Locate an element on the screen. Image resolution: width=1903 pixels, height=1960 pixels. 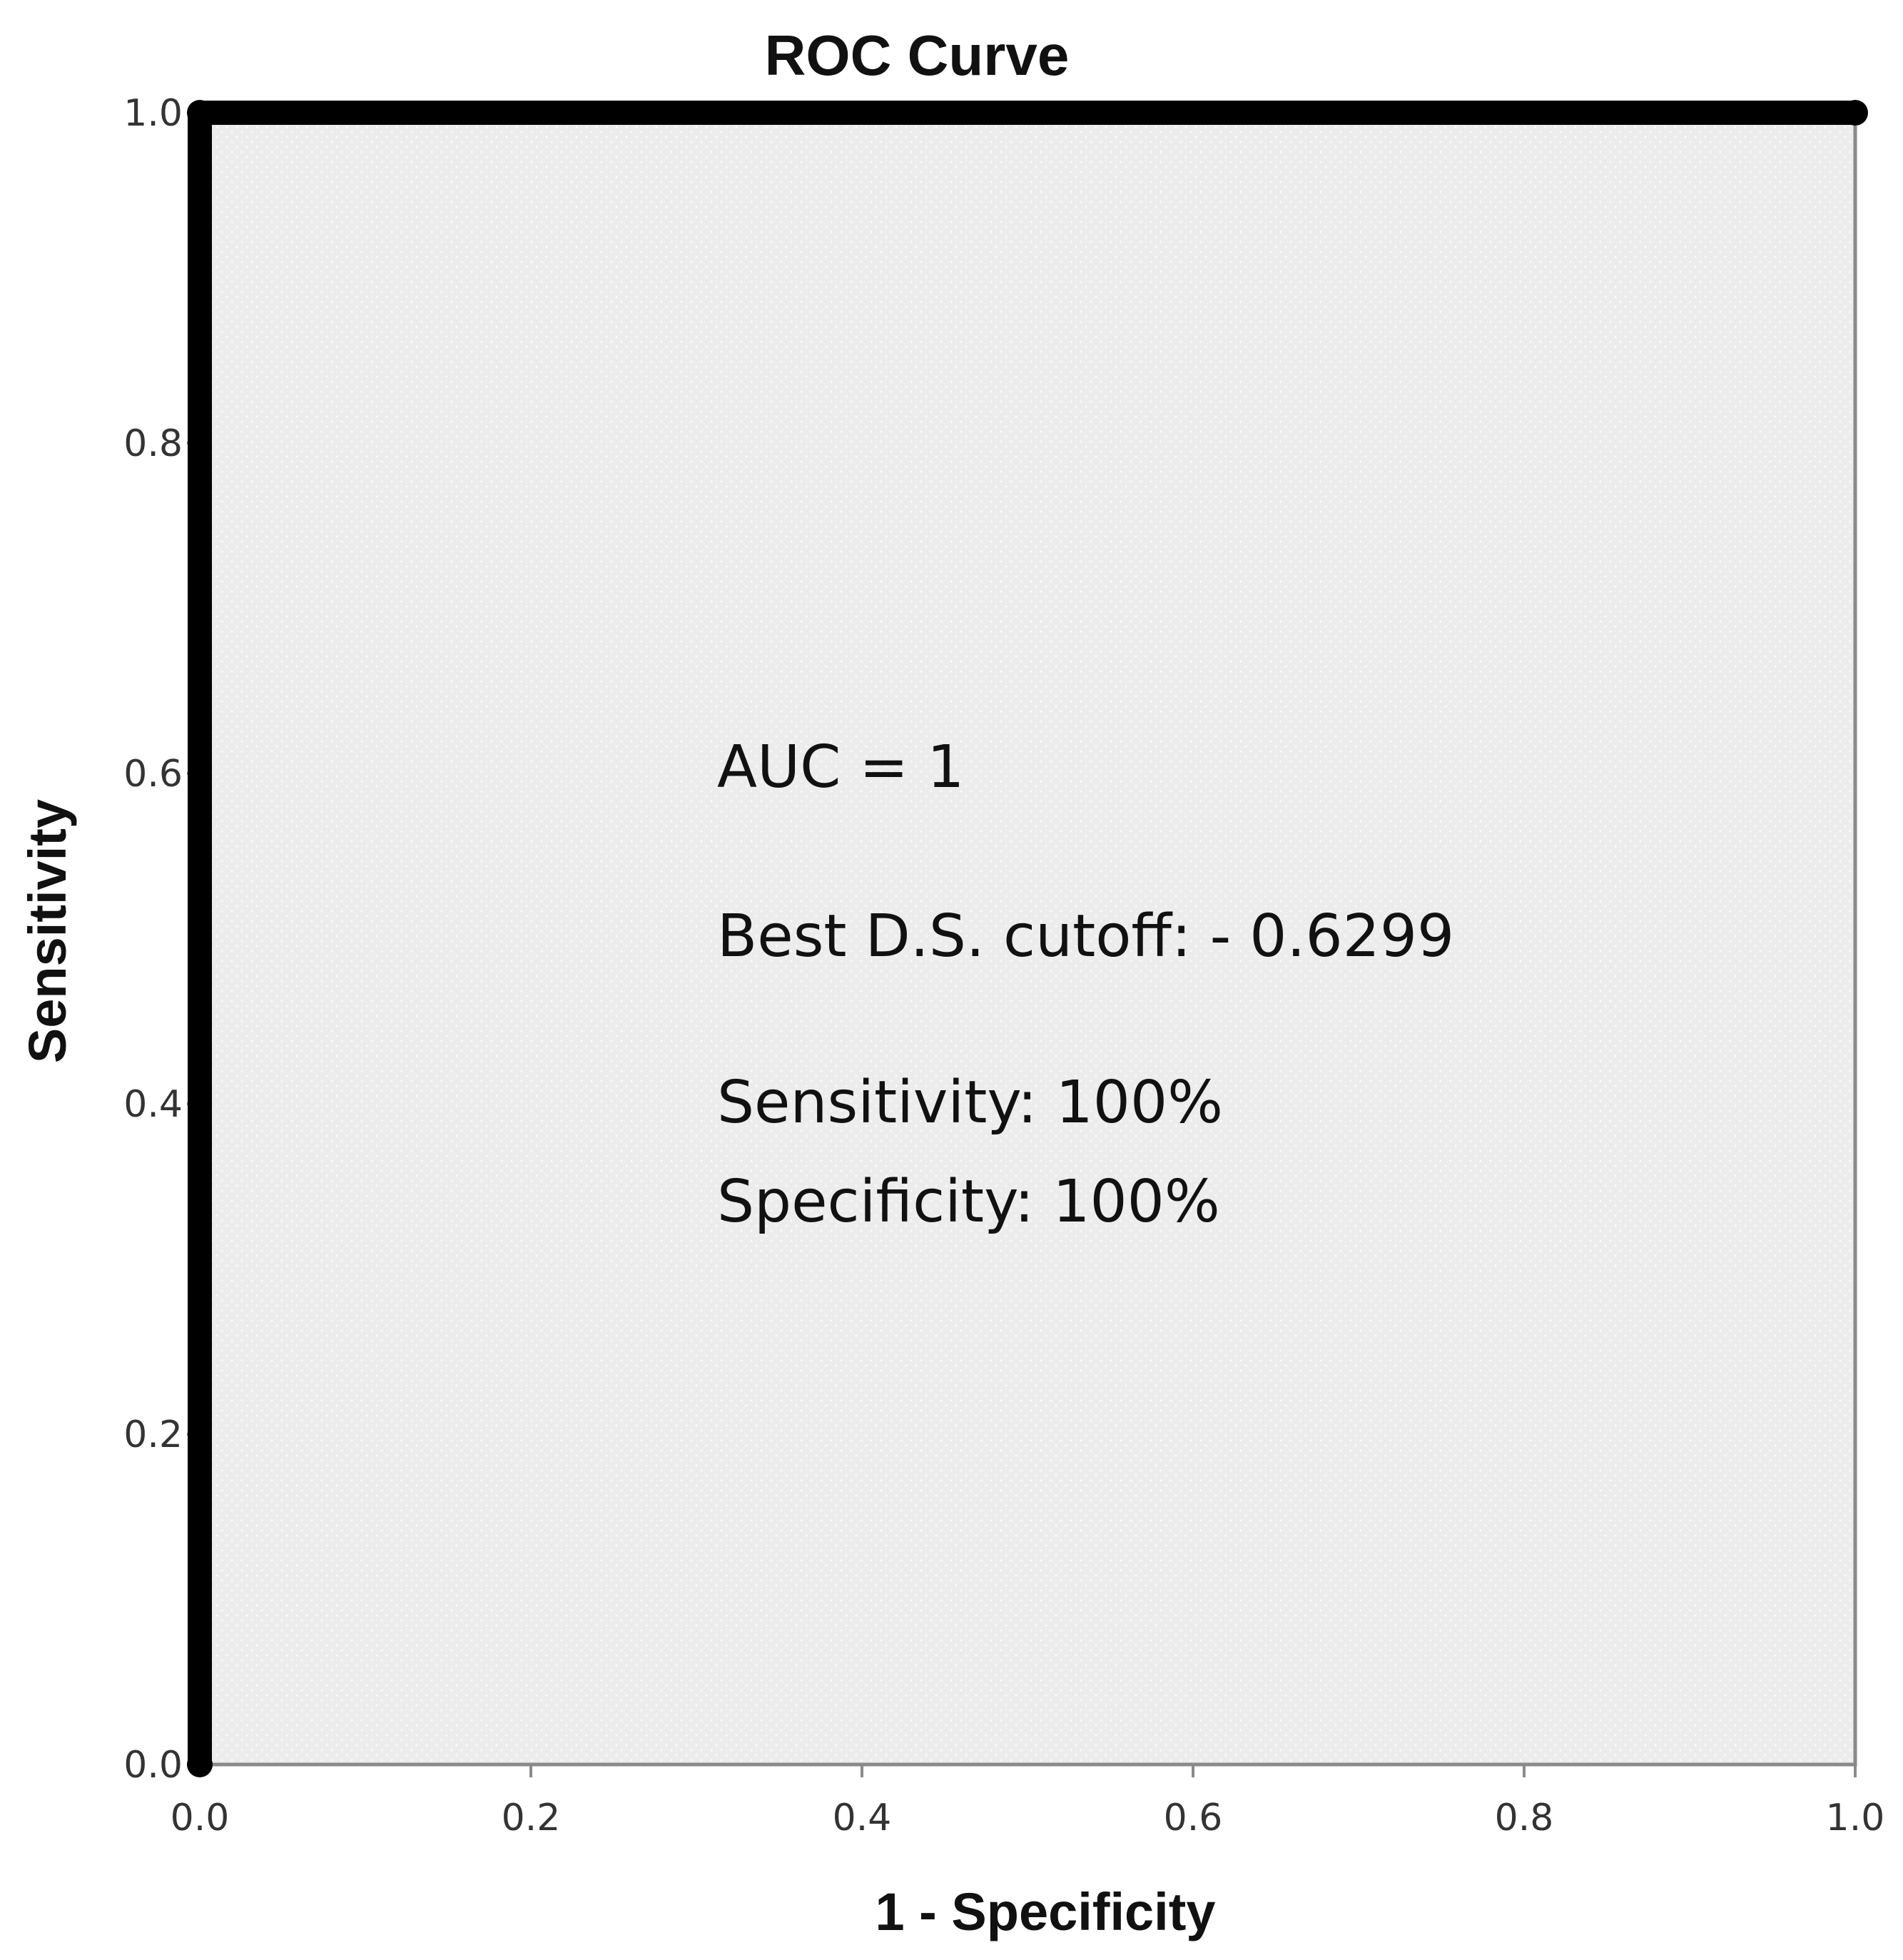
y-axis-tick-labels: 0.0 0.2 0.4 0.6 0.8 1.0 is located at coordinates (153, 940).